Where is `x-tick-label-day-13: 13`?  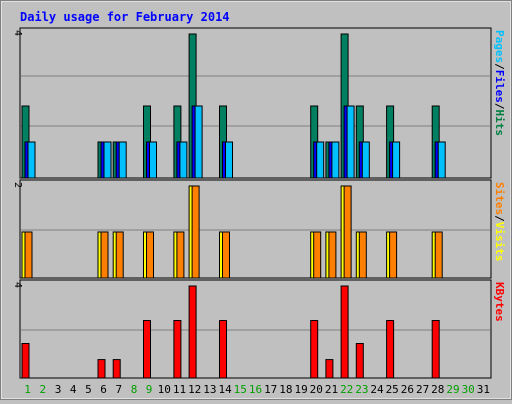
x-tick-label-day-13: 13 is located at coordinates (209, 389).